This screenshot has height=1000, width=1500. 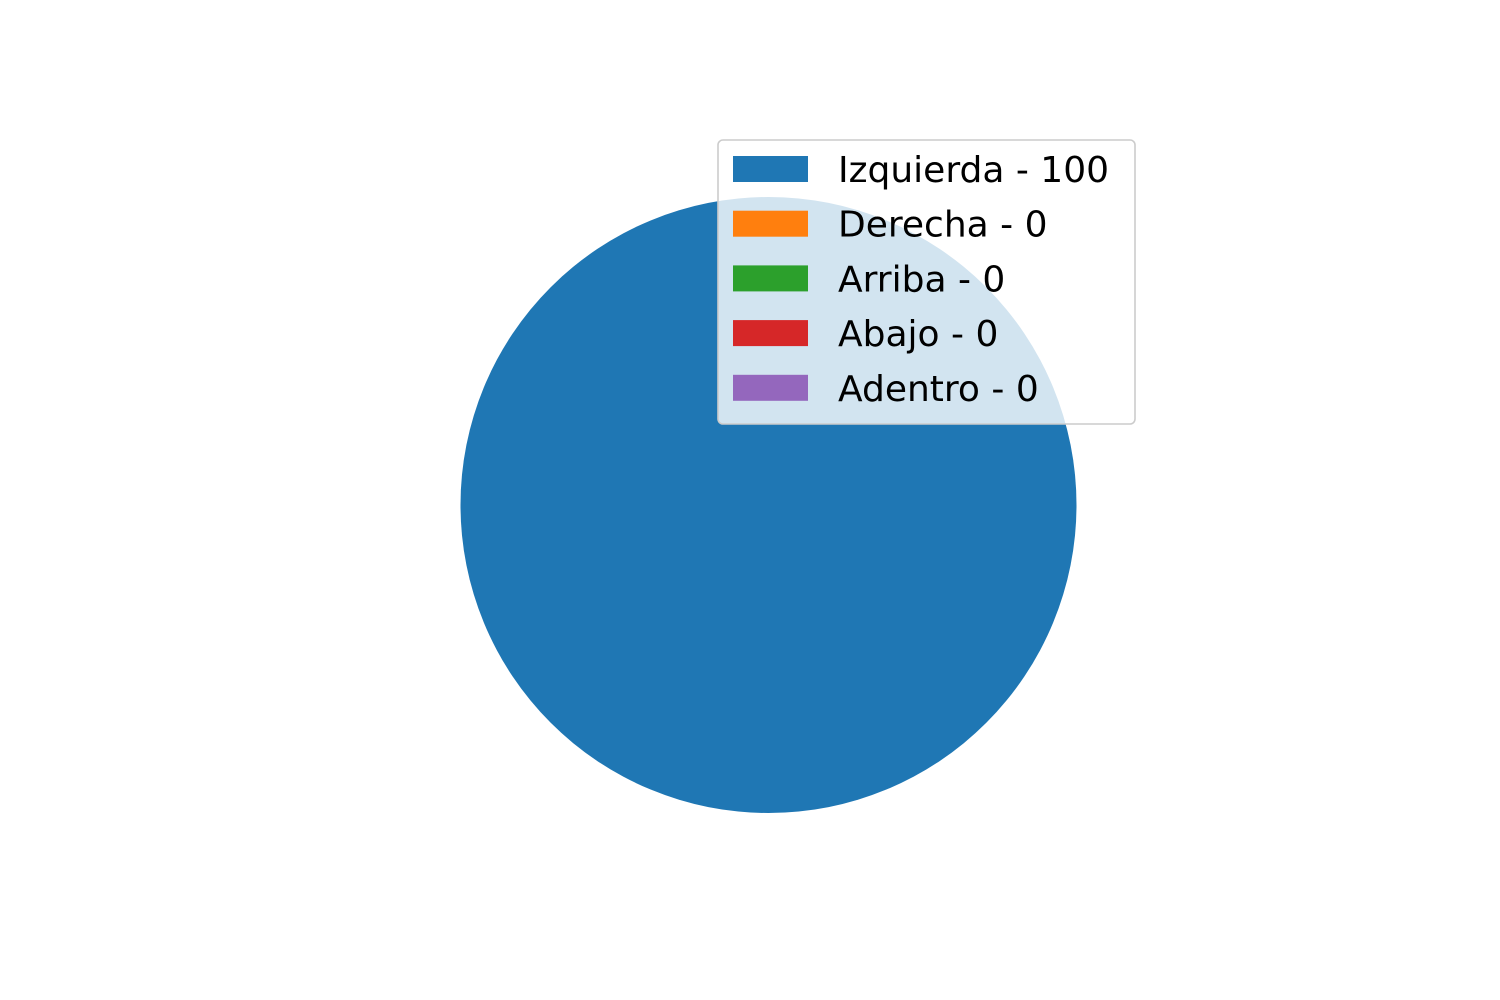 I want to click on legend-label-arriba: Arriba - 0, so click(x=921, y=279).